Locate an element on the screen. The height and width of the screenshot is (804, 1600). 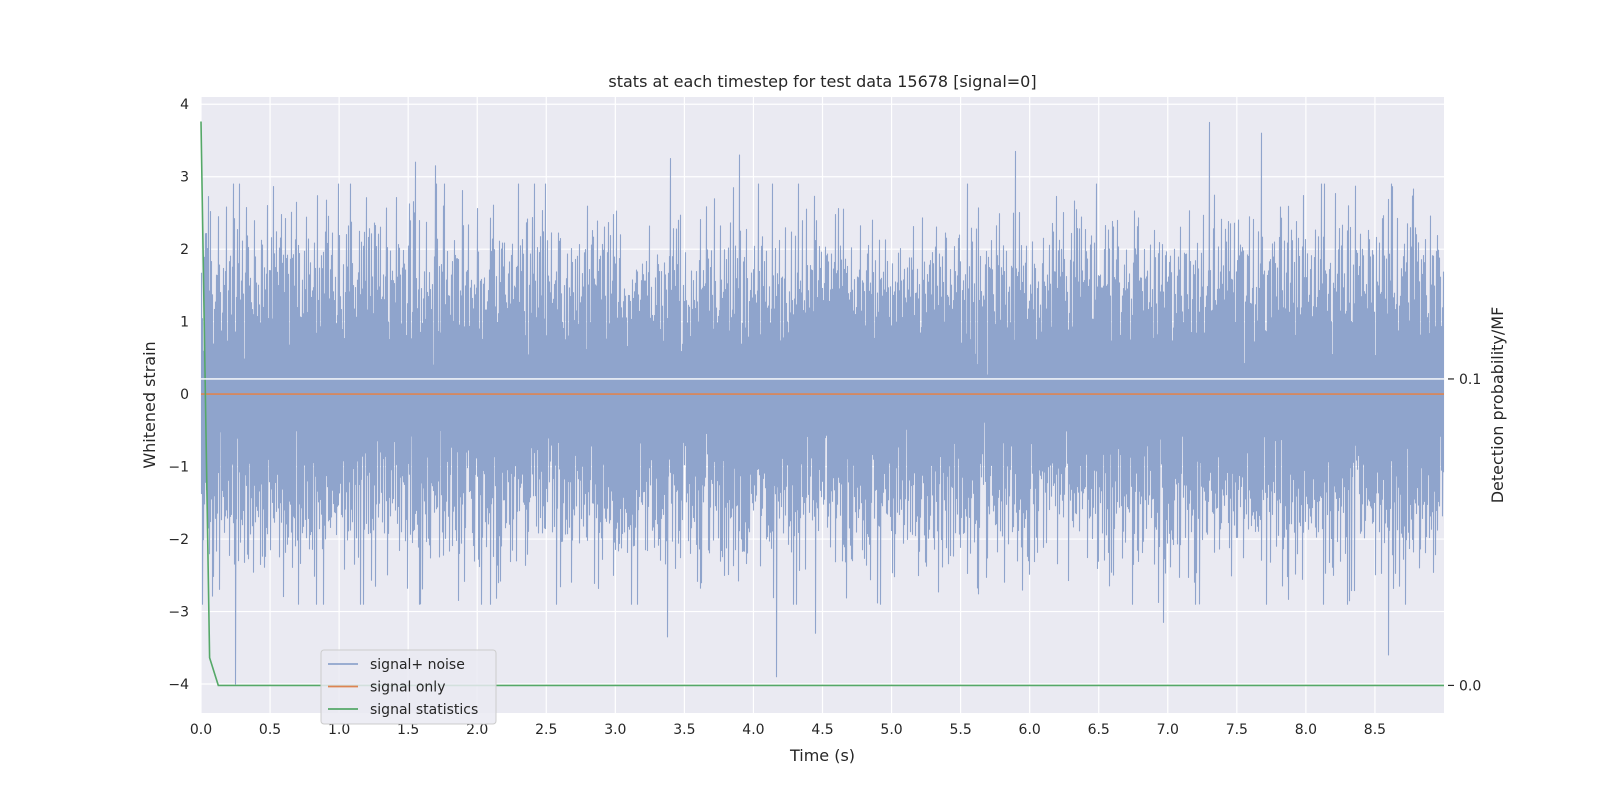
x-tick-label: 3.0 is located at coordinates (615, 730).